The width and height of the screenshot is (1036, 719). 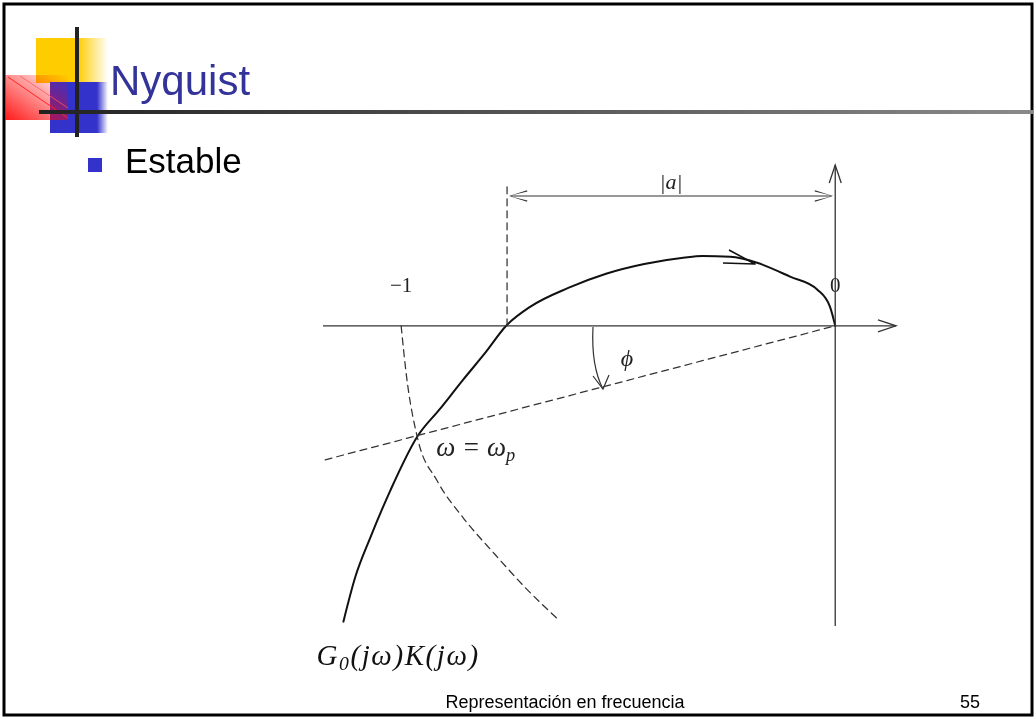 I want to click on text: 55, so click(x=970, y=702).